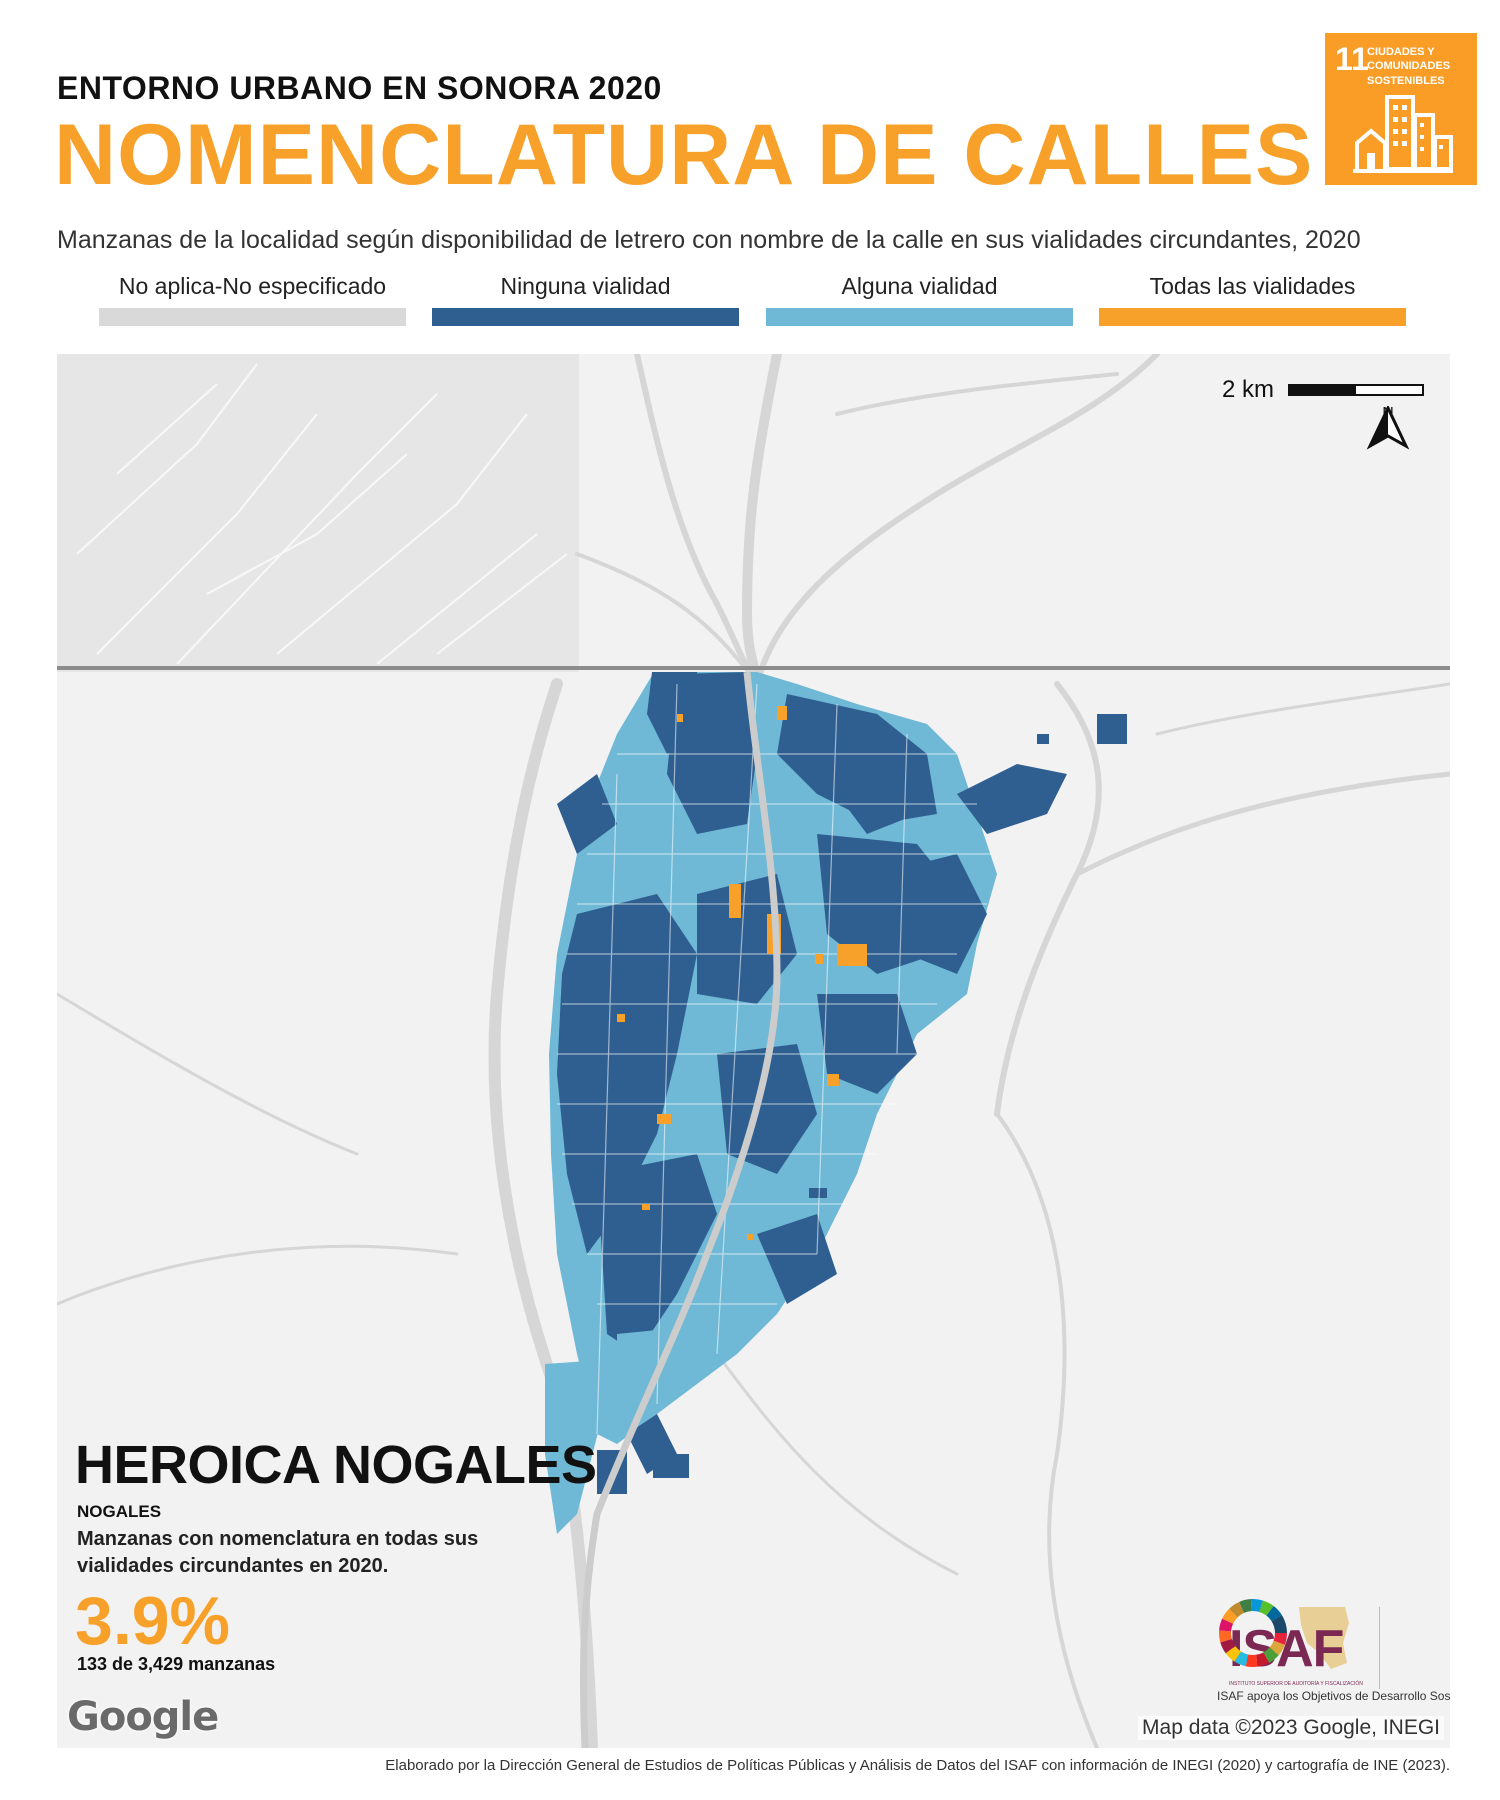 The height and width of the screenshot is (1800, 1500). Describe the element at coordinates (1409, 66) in the screenshot. I see `sdg-label: CIUDADES Y COMUNIDADES SOSTENIBLES` at that location.